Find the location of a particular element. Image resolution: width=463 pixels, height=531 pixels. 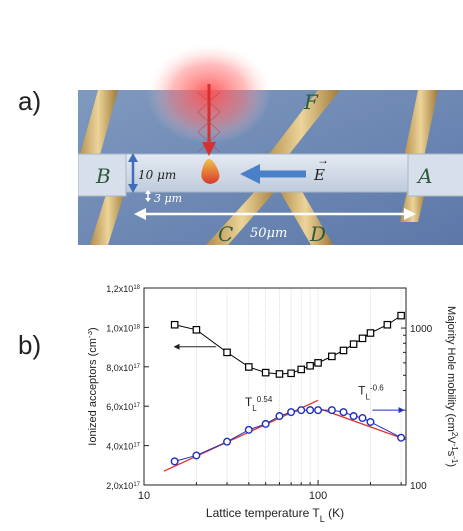

contact-pad-b is located at coordinates (102, 175).